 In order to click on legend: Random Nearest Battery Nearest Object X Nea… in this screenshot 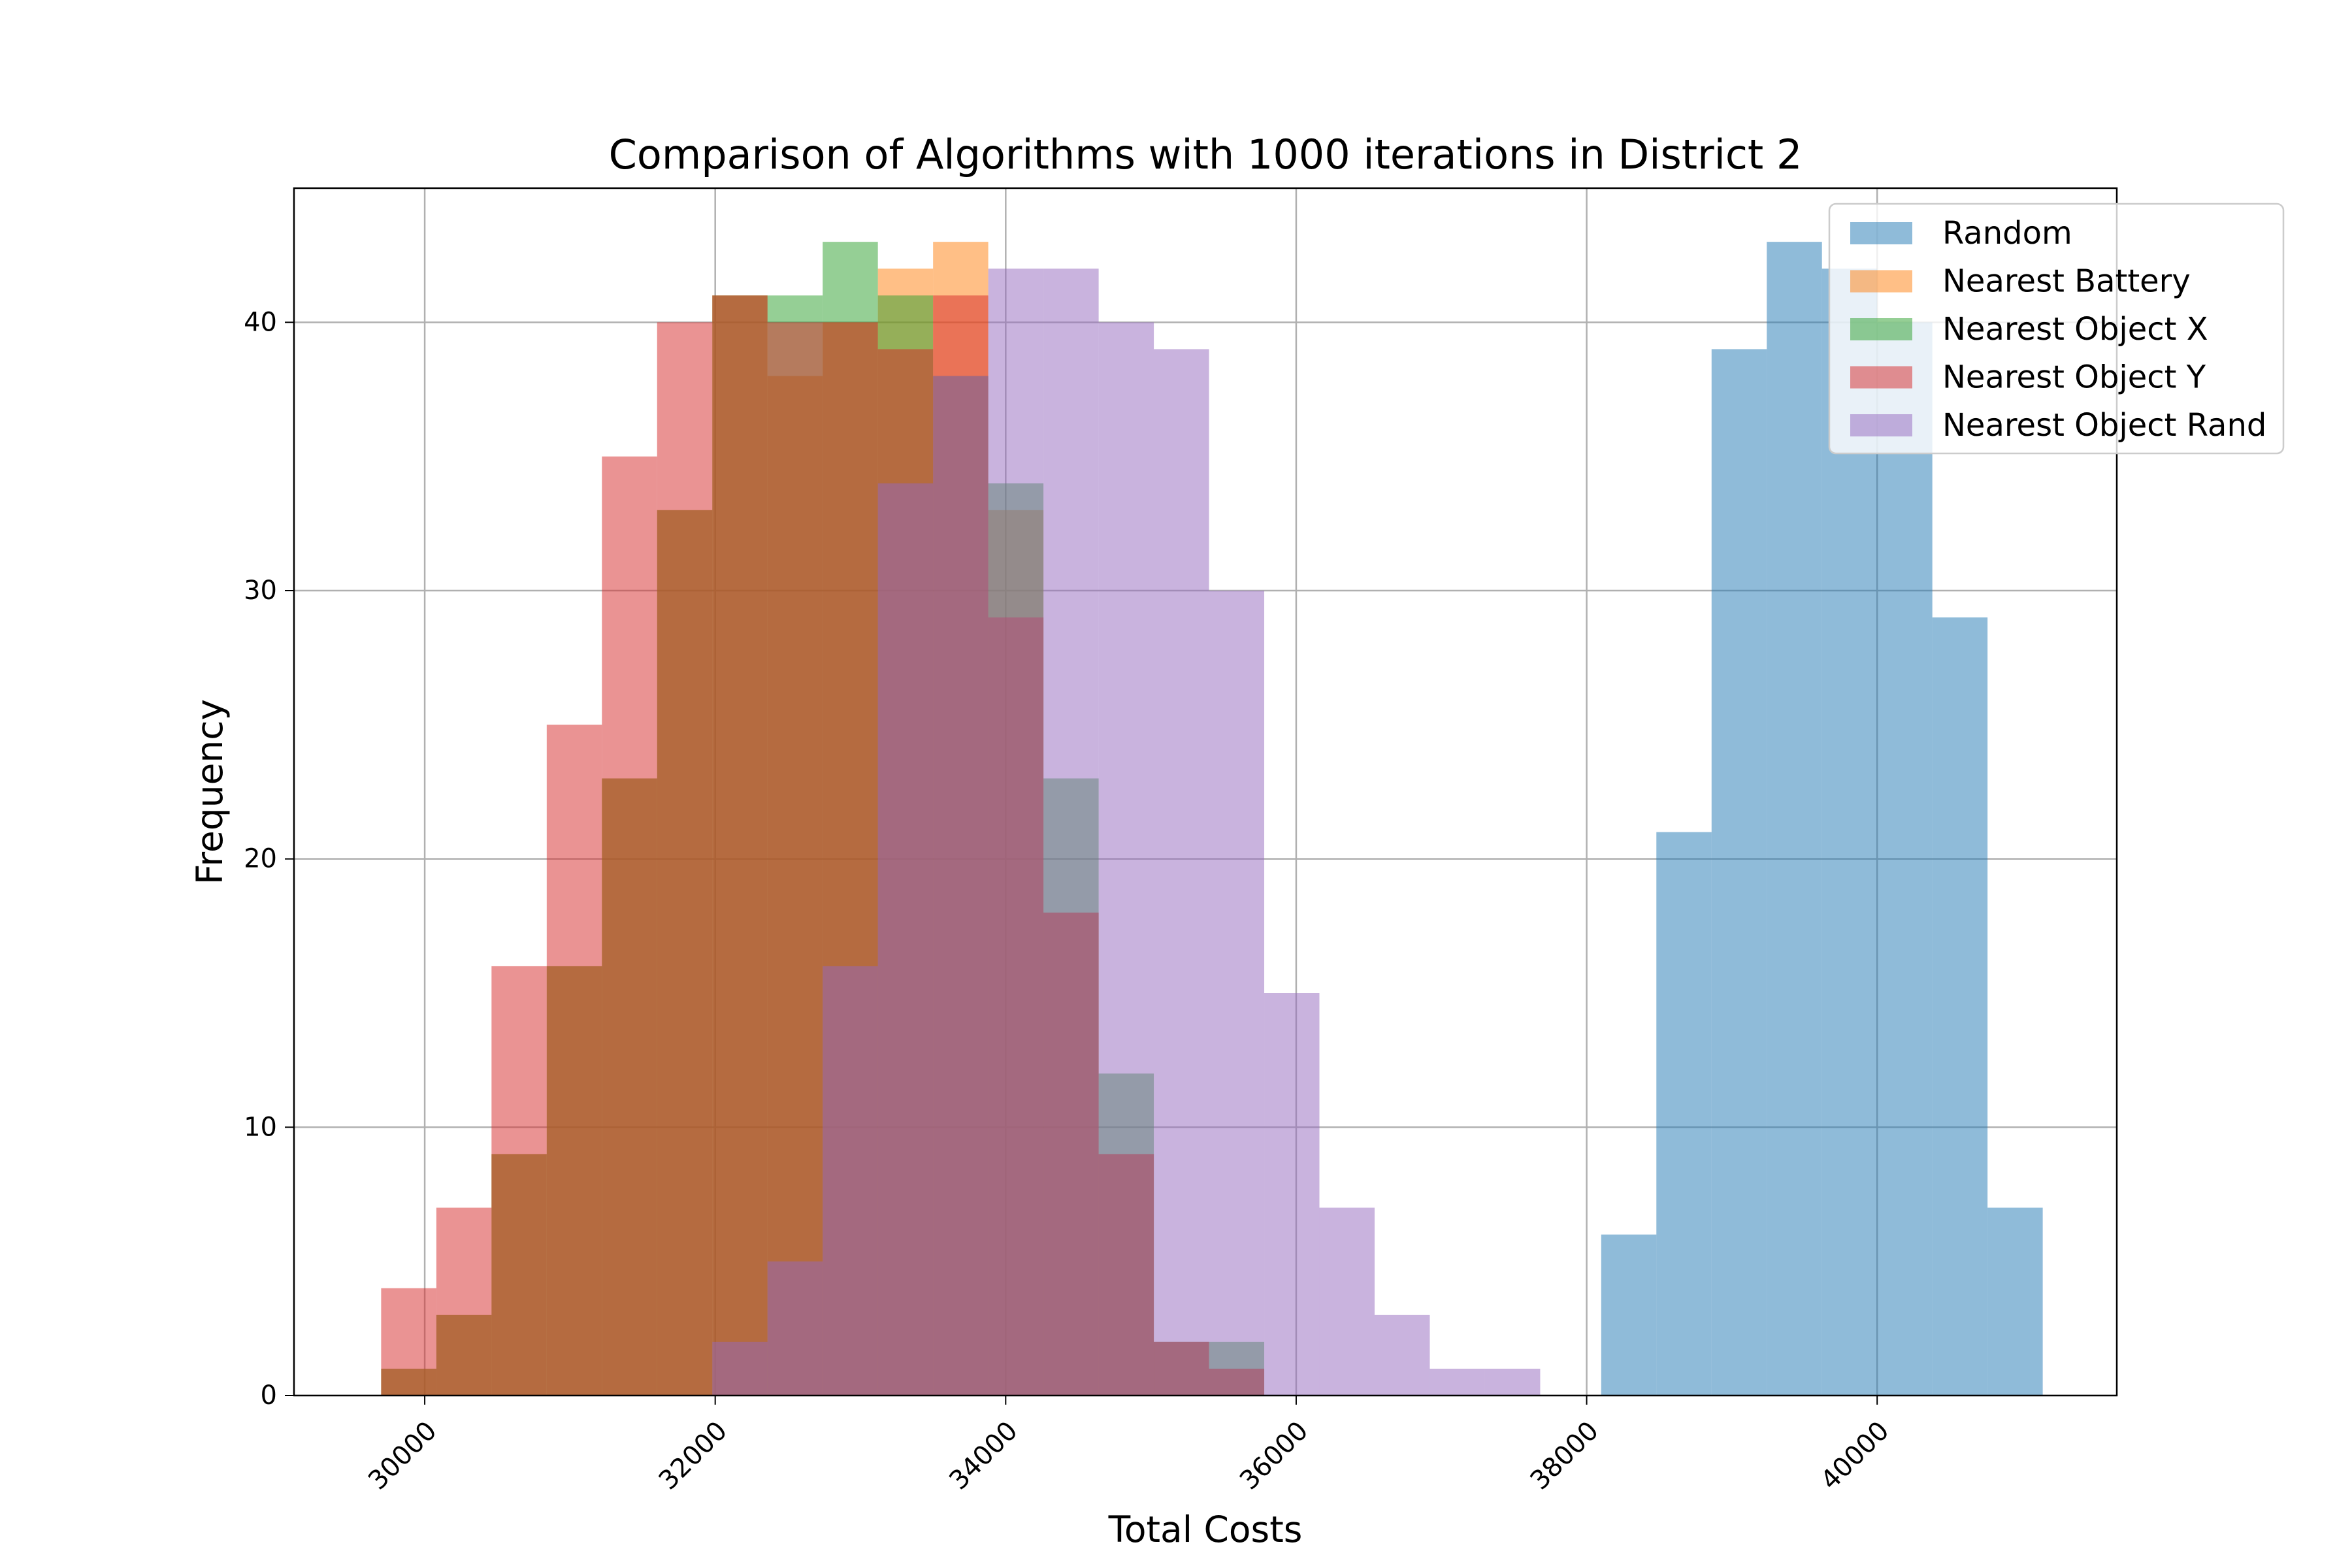, I will do `click(2056, 329)`.